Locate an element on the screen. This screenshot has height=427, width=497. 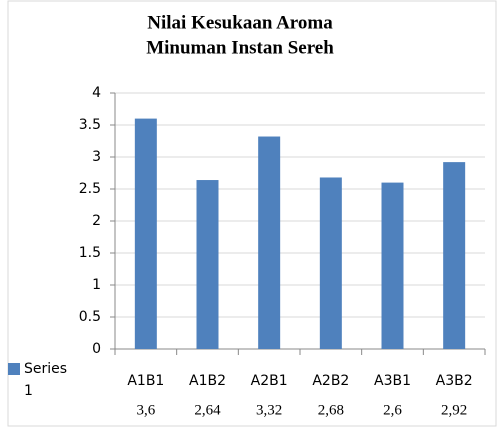
value-label: 3,6 is located at coordinates (145, 410).